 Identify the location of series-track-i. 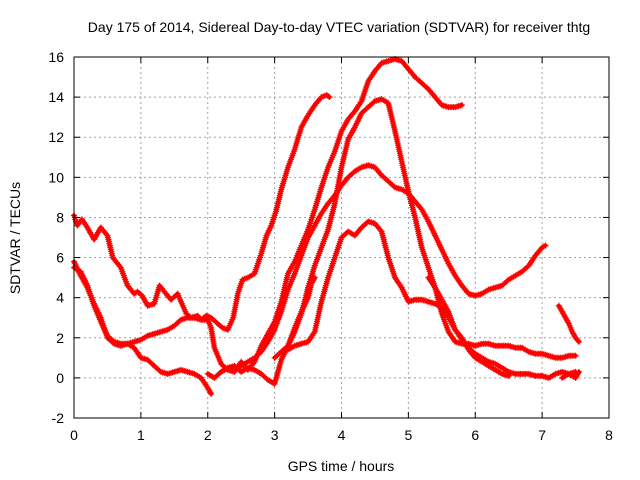
(568, 323).